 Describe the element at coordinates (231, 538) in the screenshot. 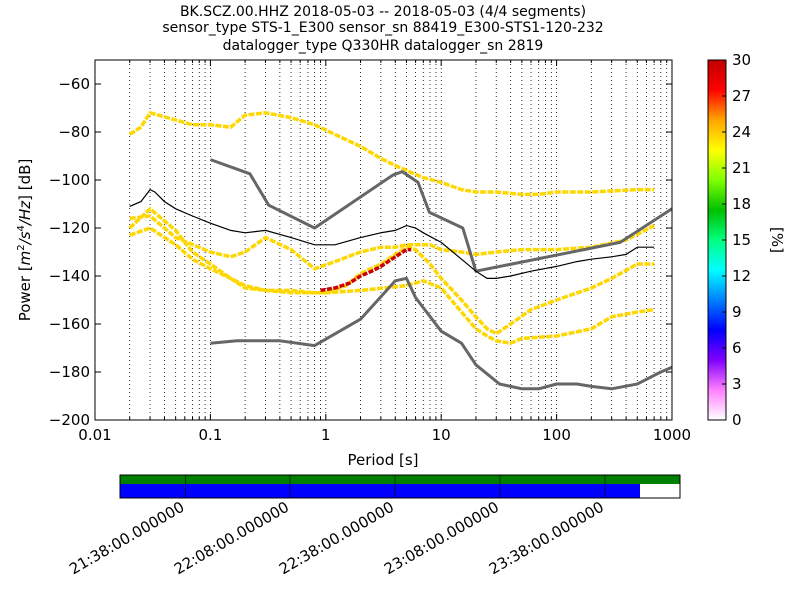

I see `timeline-tick-label: 22:08:00.000000` at that location.